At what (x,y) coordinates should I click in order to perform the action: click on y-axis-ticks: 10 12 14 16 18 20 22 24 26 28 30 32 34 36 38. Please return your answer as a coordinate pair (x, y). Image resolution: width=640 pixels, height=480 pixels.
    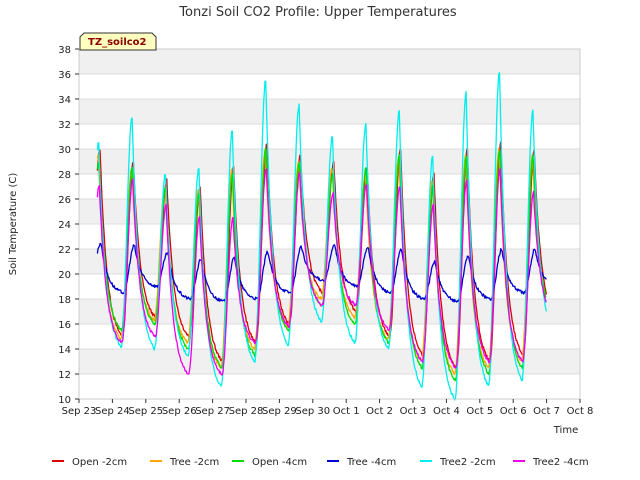
    Looking at the image, I should click on (68, 225).